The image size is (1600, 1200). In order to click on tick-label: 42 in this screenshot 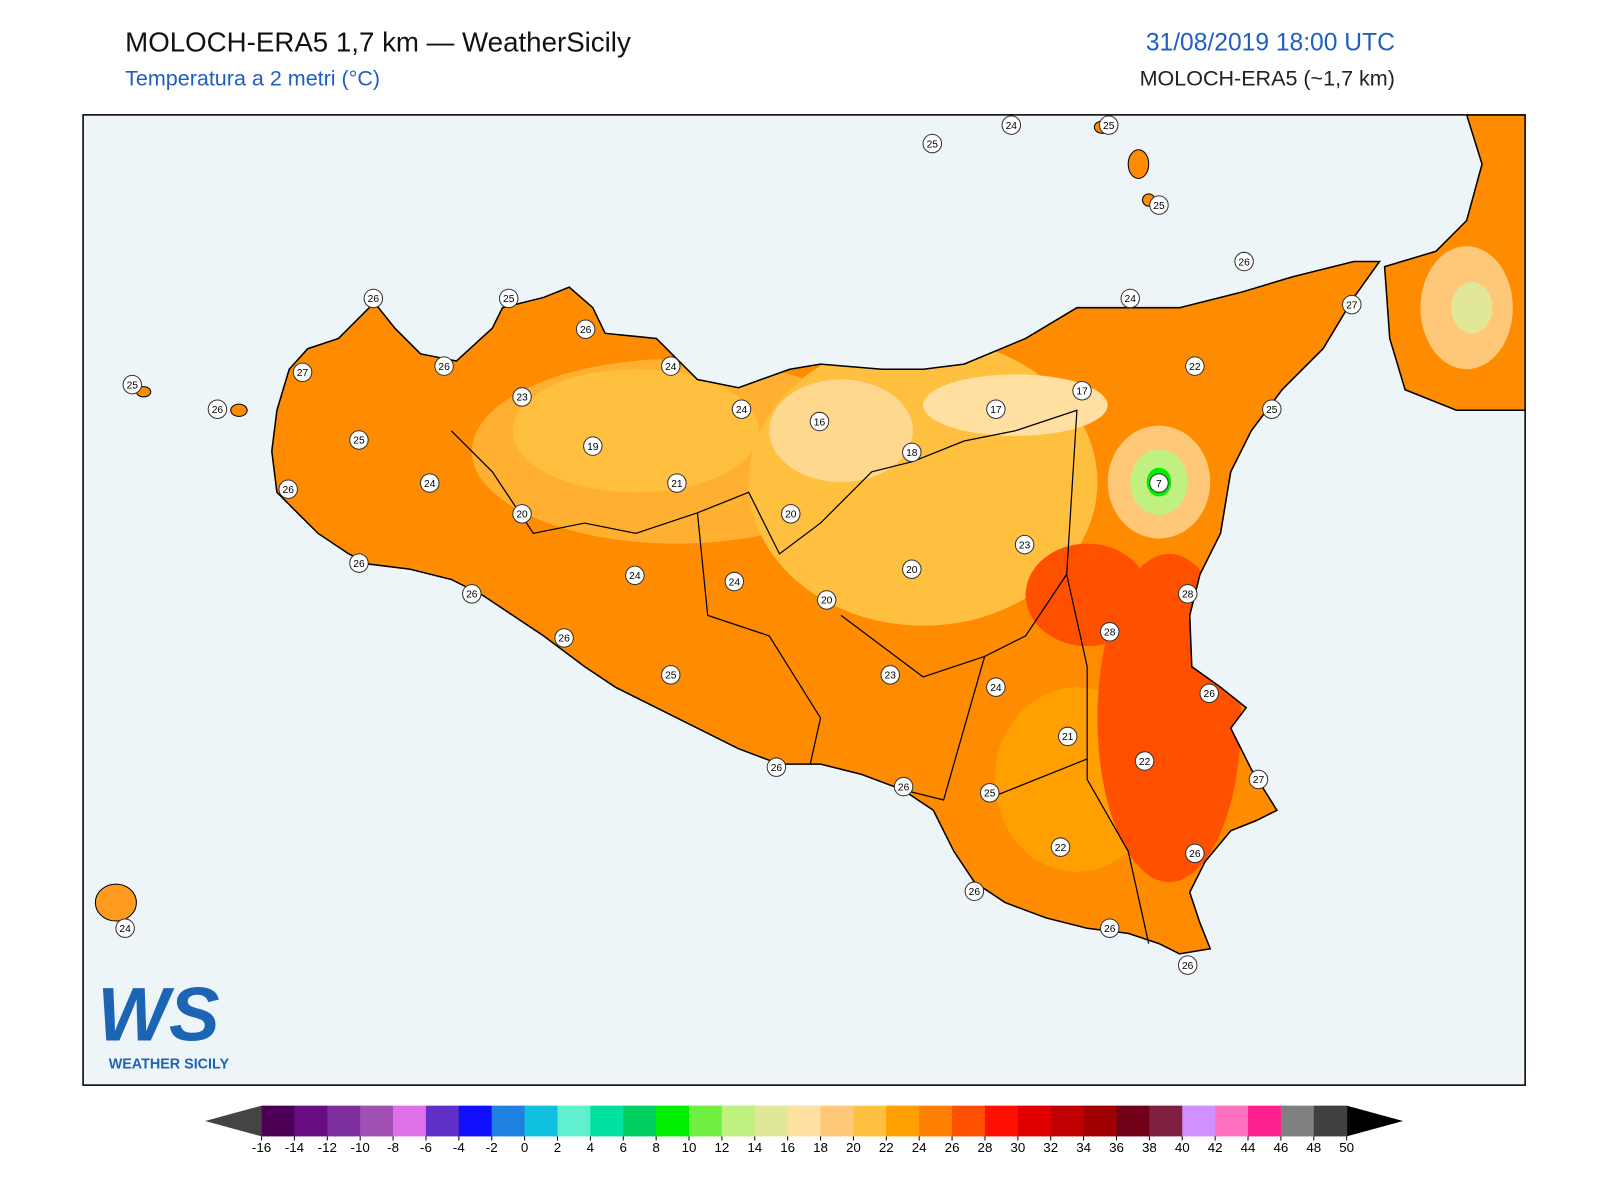, I will do `click(1215, 1147)`.